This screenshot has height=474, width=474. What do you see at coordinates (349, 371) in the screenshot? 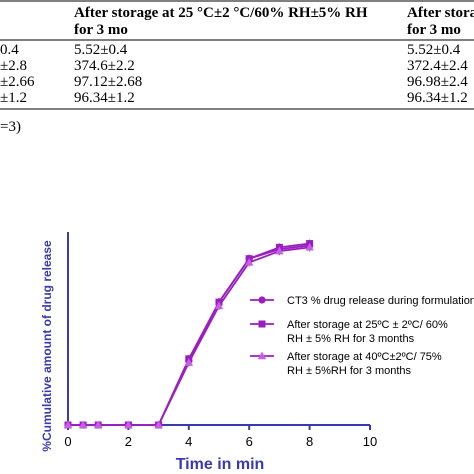
I see `legend-label: RH ± 5%RH for 3 months` at bounding box center [349, 371].